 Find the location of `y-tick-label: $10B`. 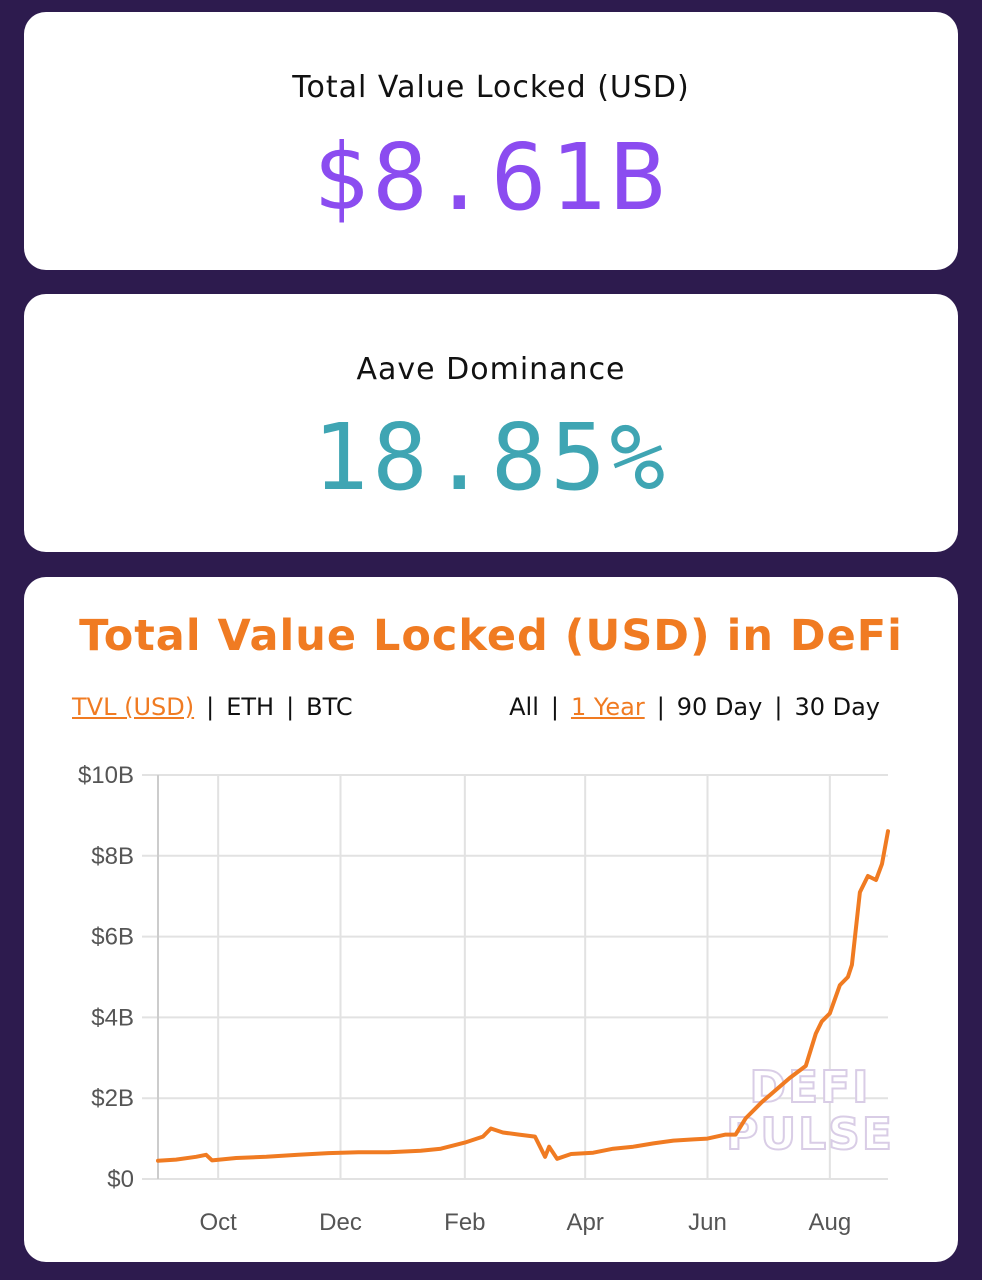

y-tick-label: $10B is located at coordinates (106, 775).